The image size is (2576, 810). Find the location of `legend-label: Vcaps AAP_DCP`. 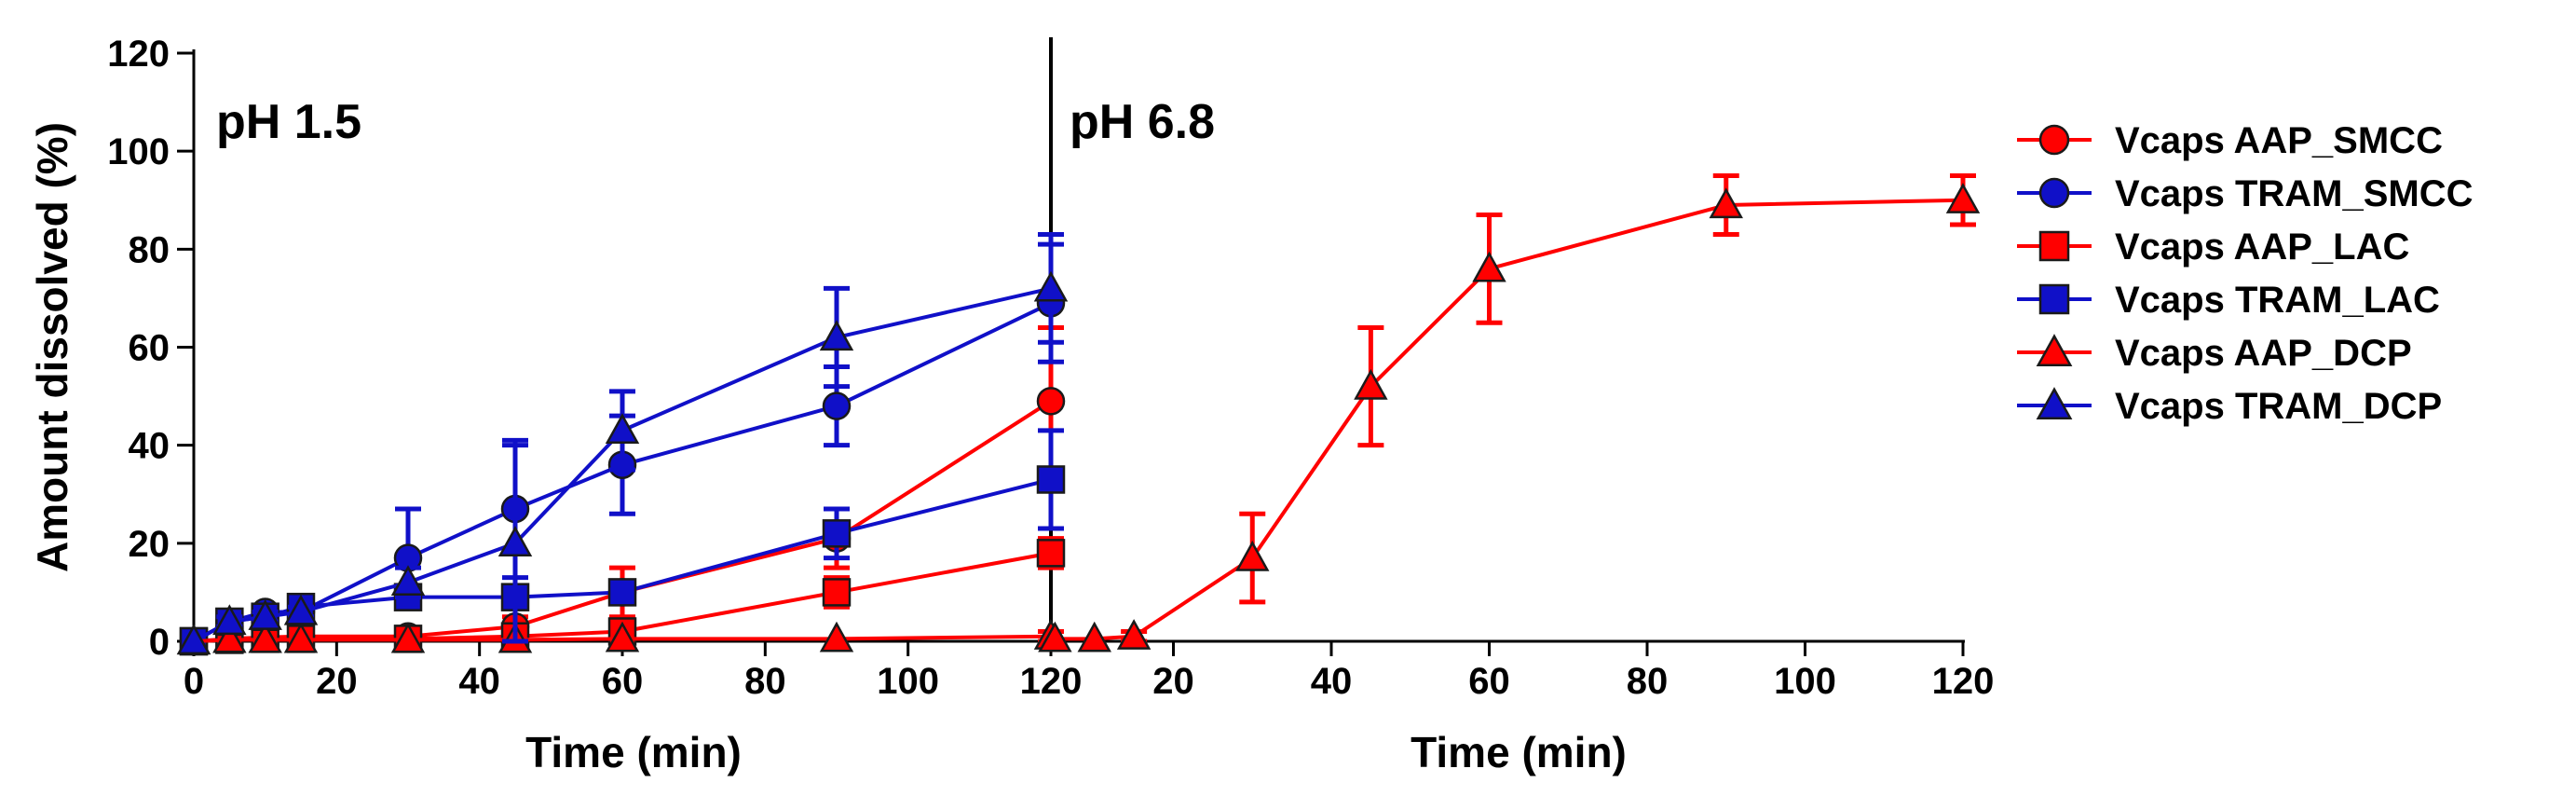

legend-label: Vcaps AAP_DCP is located at coordinates (2263, 353).